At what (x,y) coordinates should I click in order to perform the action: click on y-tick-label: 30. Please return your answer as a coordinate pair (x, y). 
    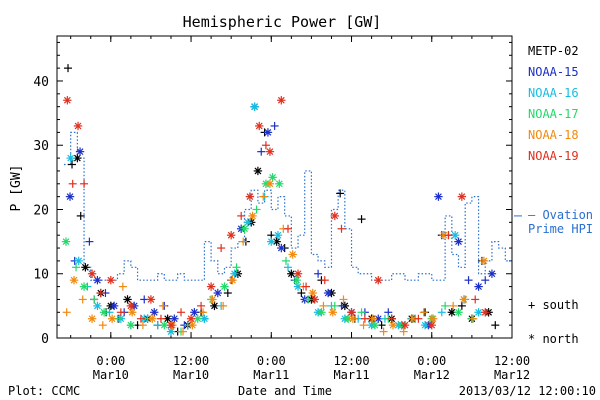
    Looking at the image, I should click on (41, 146).